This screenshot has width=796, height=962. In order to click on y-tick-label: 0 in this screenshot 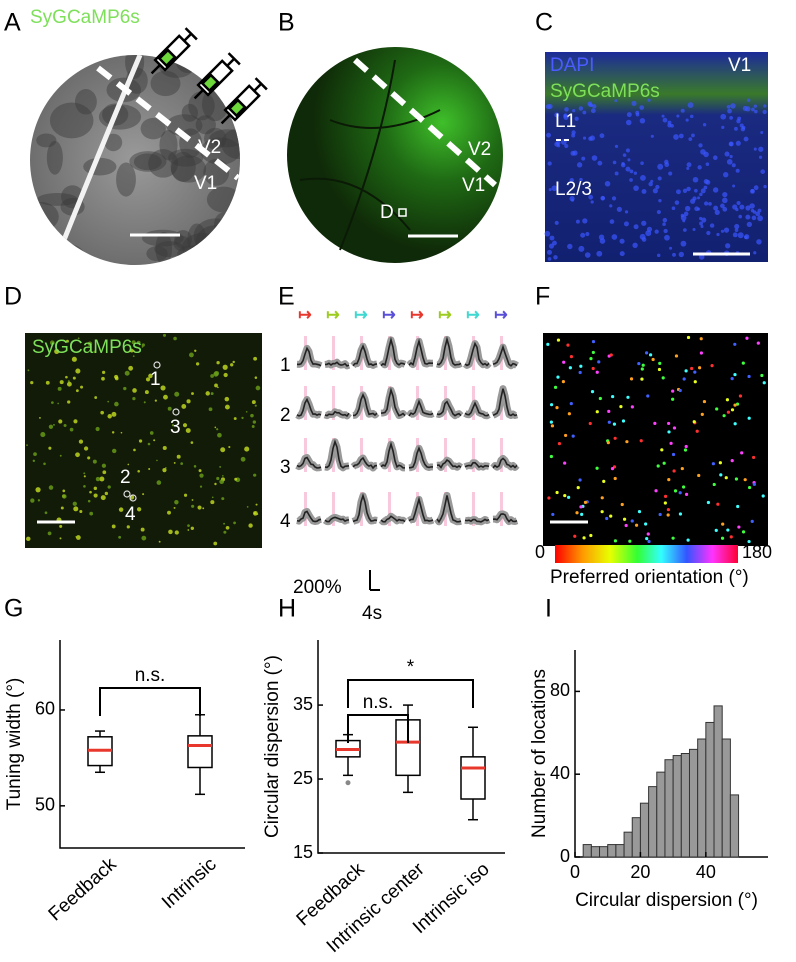, I will do `click(565, 856)`.